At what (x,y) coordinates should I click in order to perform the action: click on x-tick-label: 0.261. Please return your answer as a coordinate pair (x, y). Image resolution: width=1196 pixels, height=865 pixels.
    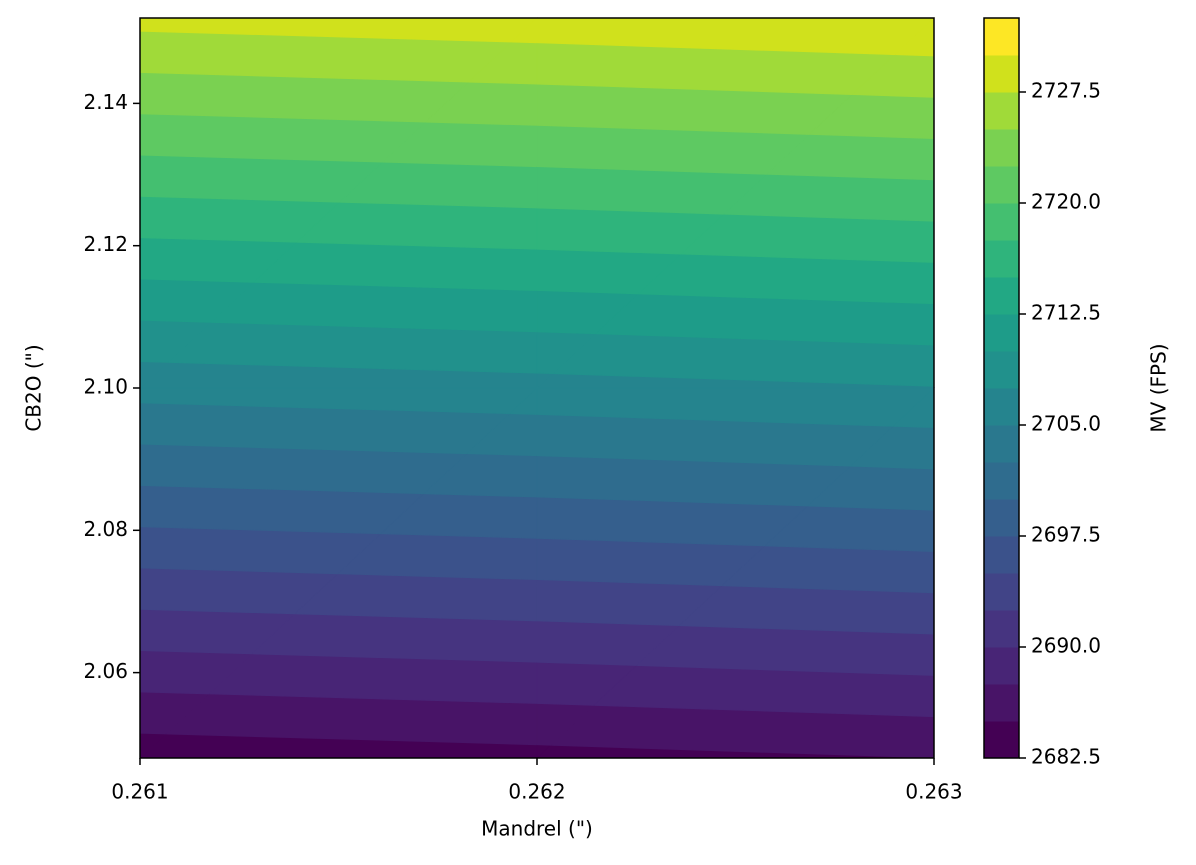
    Looking at the image, I should click on (139, 792).